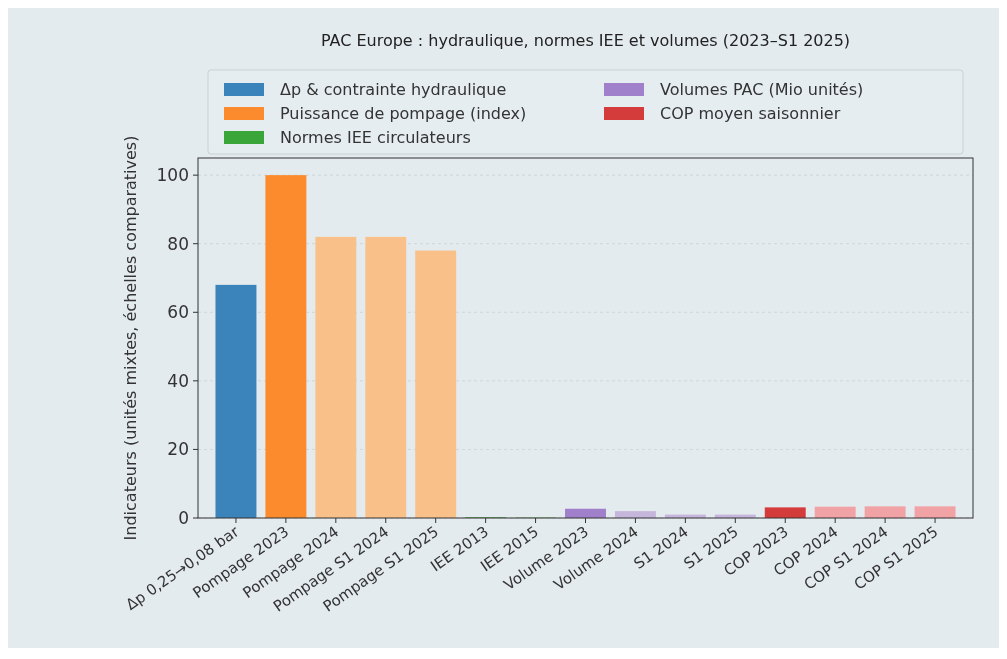  What do you see at coordinates (178, 449) in the screenshot?
I see `y-tick-label: 20` at bounding box center [178, 449].